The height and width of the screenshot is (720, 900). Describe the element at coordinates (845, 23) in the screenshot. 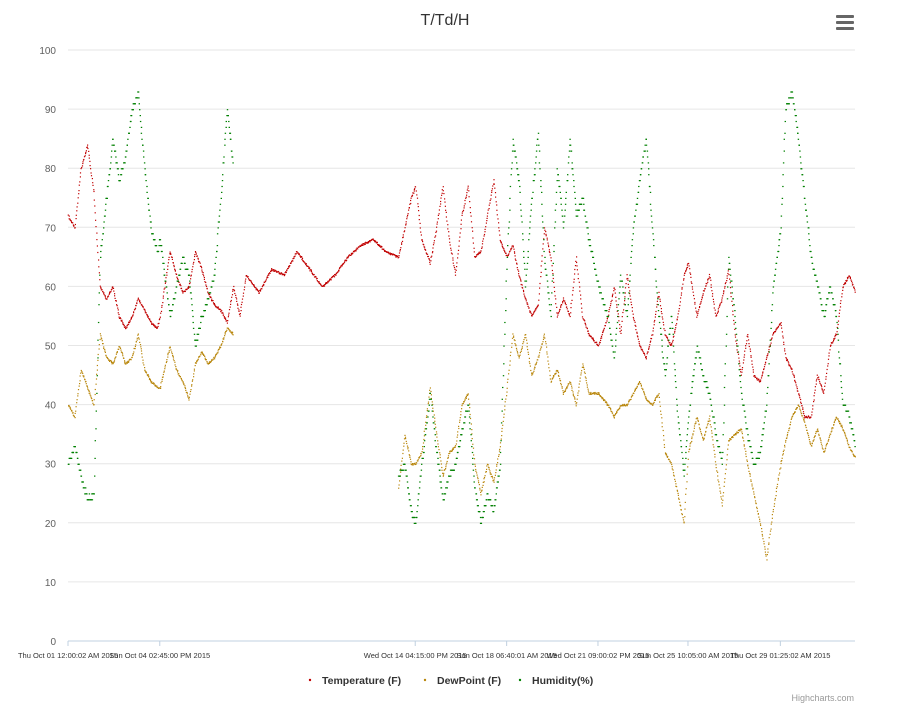

I see `chart-menu-button` at that location.